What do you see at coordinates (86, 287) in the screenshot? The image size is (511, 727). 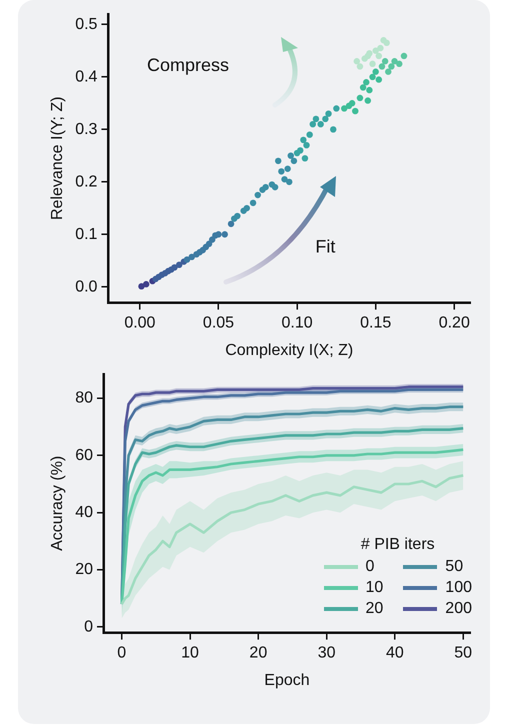 I see `y-tick-label: 0.0` at bounding box center [86, 287].